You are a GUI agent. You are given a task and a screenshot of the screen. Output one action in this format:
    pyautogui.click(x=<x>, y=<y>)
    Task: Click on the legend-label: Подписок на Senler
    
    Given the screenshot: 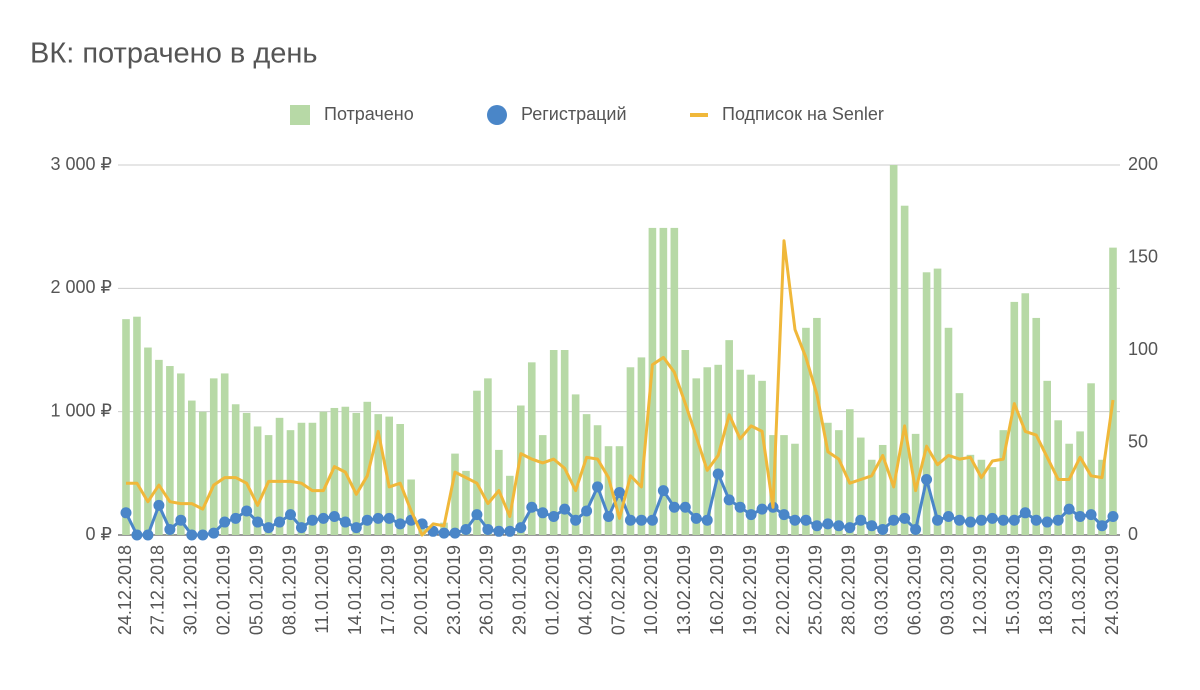 What is the action you would take?
    pyautogui.click(x=803, y=114)
    